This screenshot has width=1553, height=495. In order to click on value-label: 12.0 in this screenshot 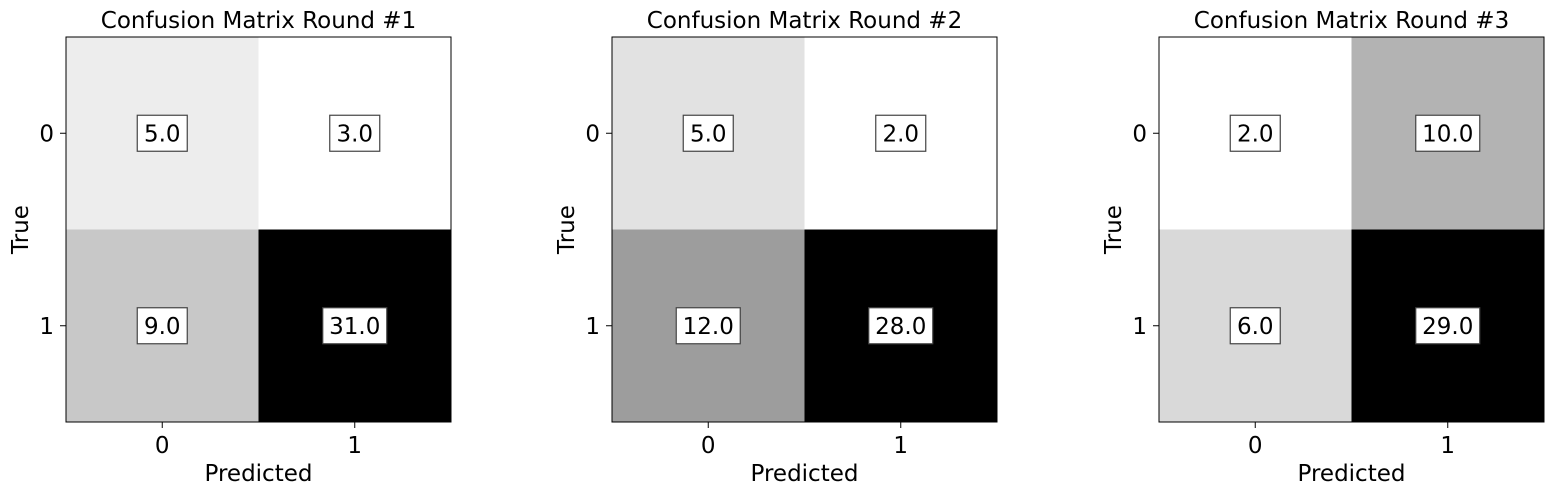, I will do `click(708, 327)`.